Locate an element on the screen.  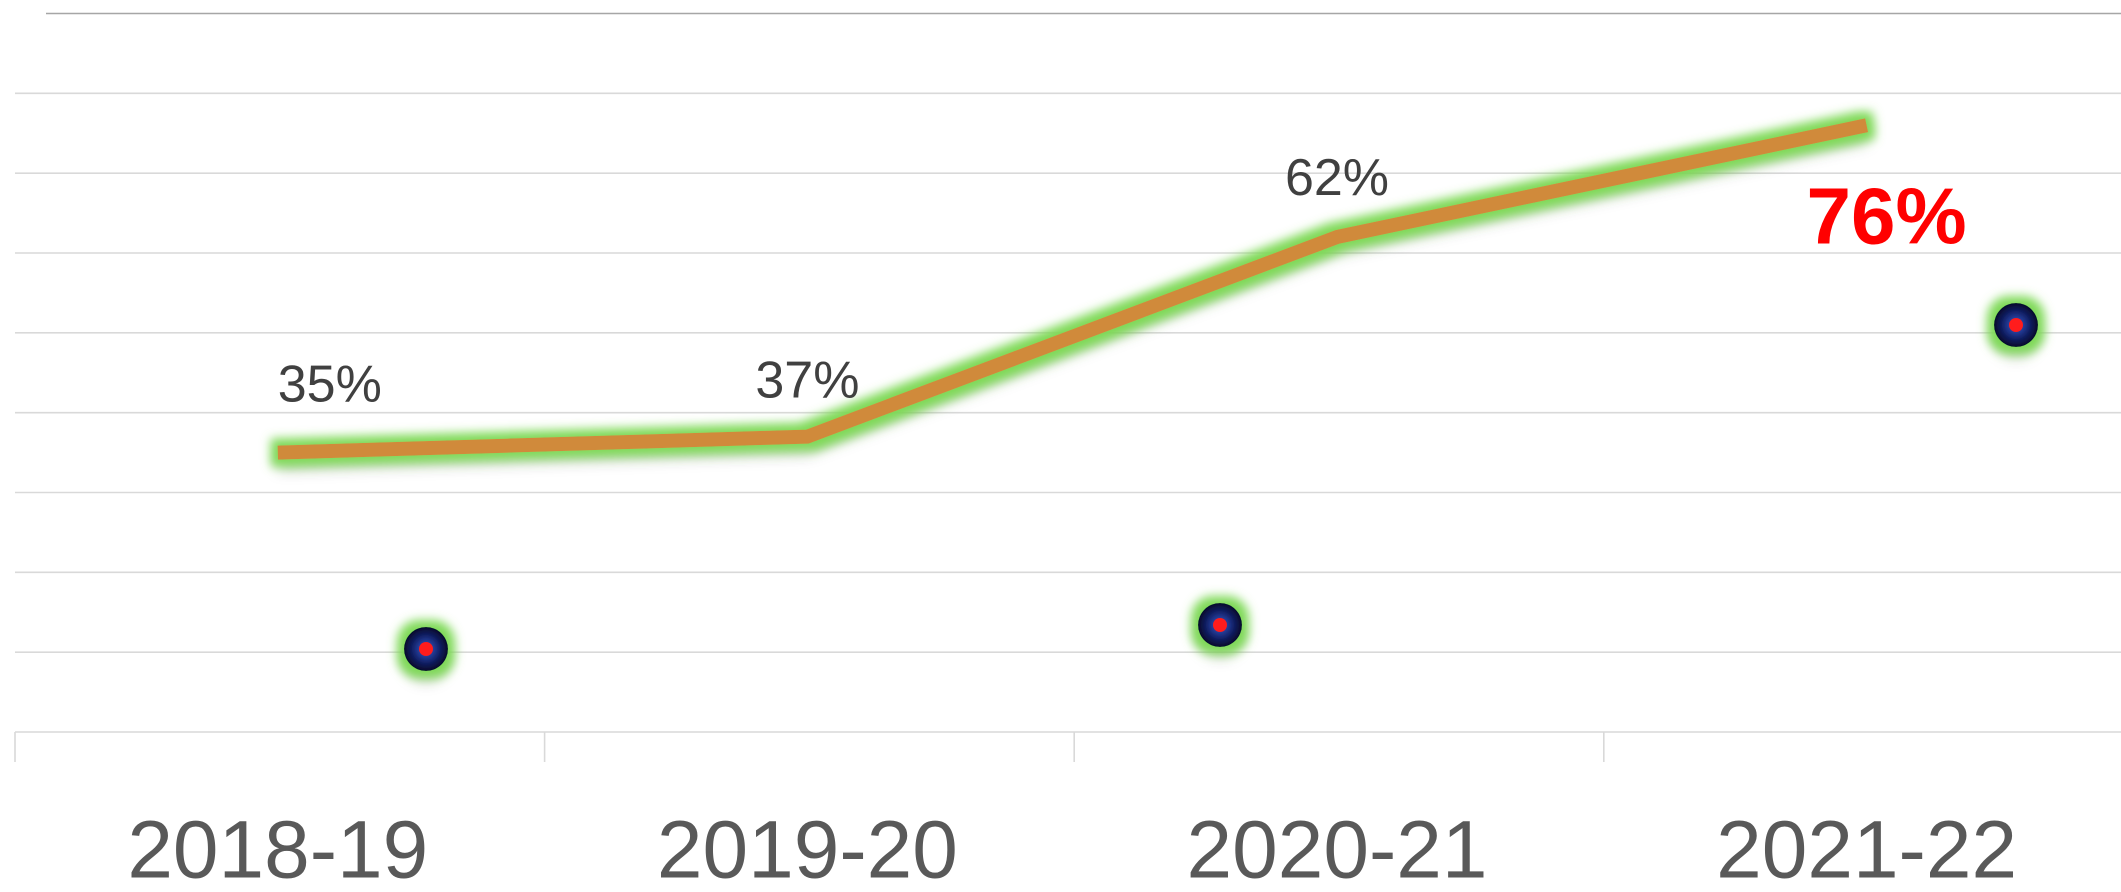
data-label: 62% is located at coordinates (1337, 178).